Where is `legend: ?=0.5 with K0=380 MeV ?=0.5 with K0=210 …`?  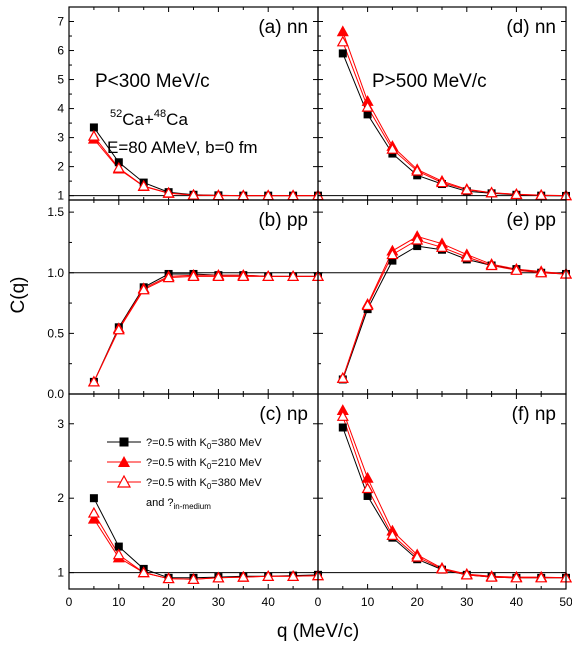 legend: ?=0.5 with K0=380 MeV ?=0.5 with K0=210 … is located at coordinates (184, 474).